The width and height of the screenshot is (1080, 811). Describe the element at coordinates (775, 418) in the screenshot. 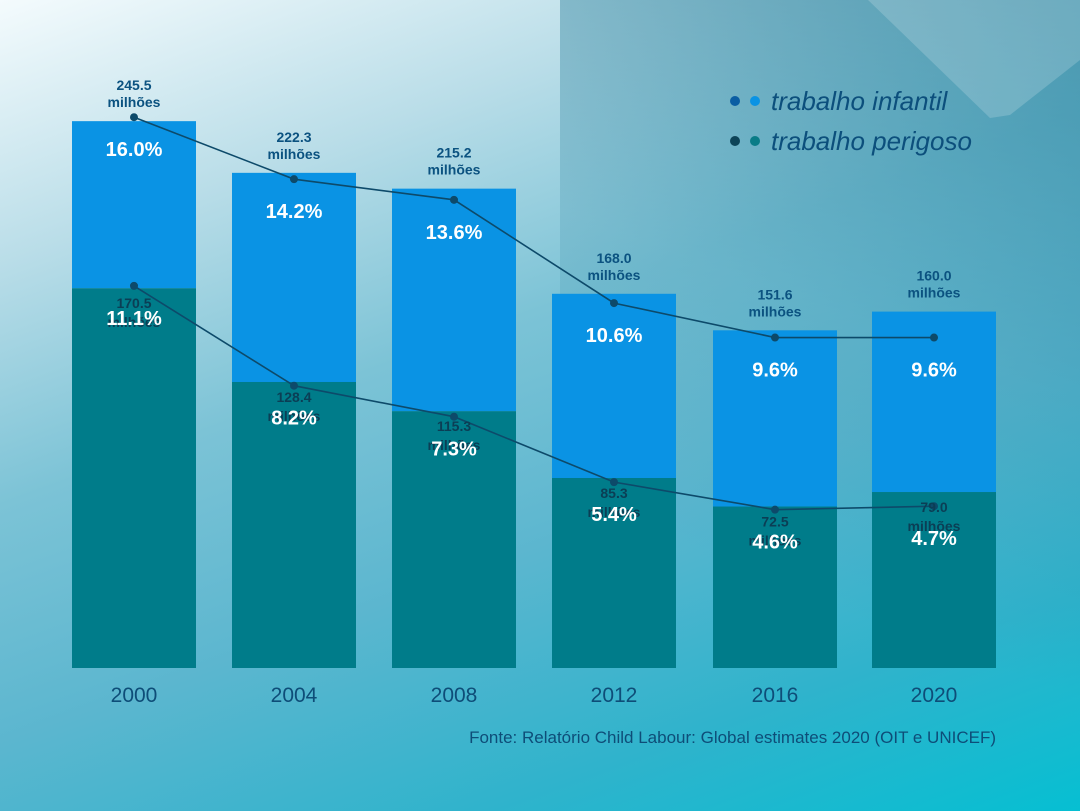

I see `bar-trabalho-infantil-2016` at that location.